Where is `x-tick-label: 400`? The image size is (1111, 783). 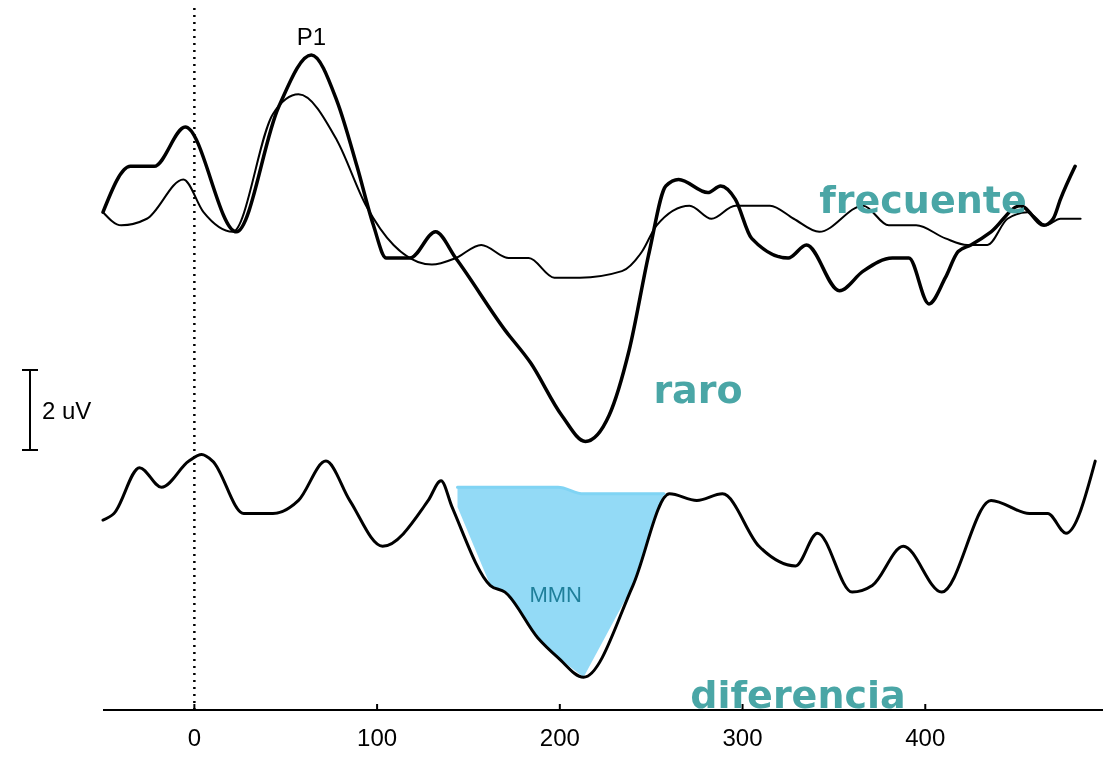 x-tick-label: 400 is located at coordinates (925, 737).